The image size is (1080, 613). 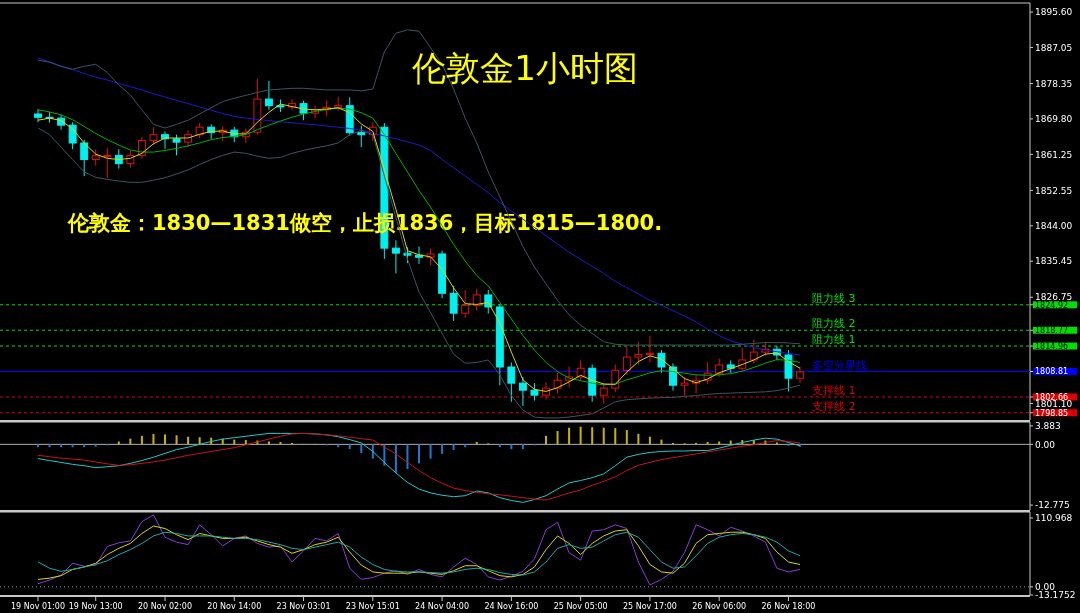 I want to click on x-tick-label: 26 Nov 06:00, so click(x=719, y=606).